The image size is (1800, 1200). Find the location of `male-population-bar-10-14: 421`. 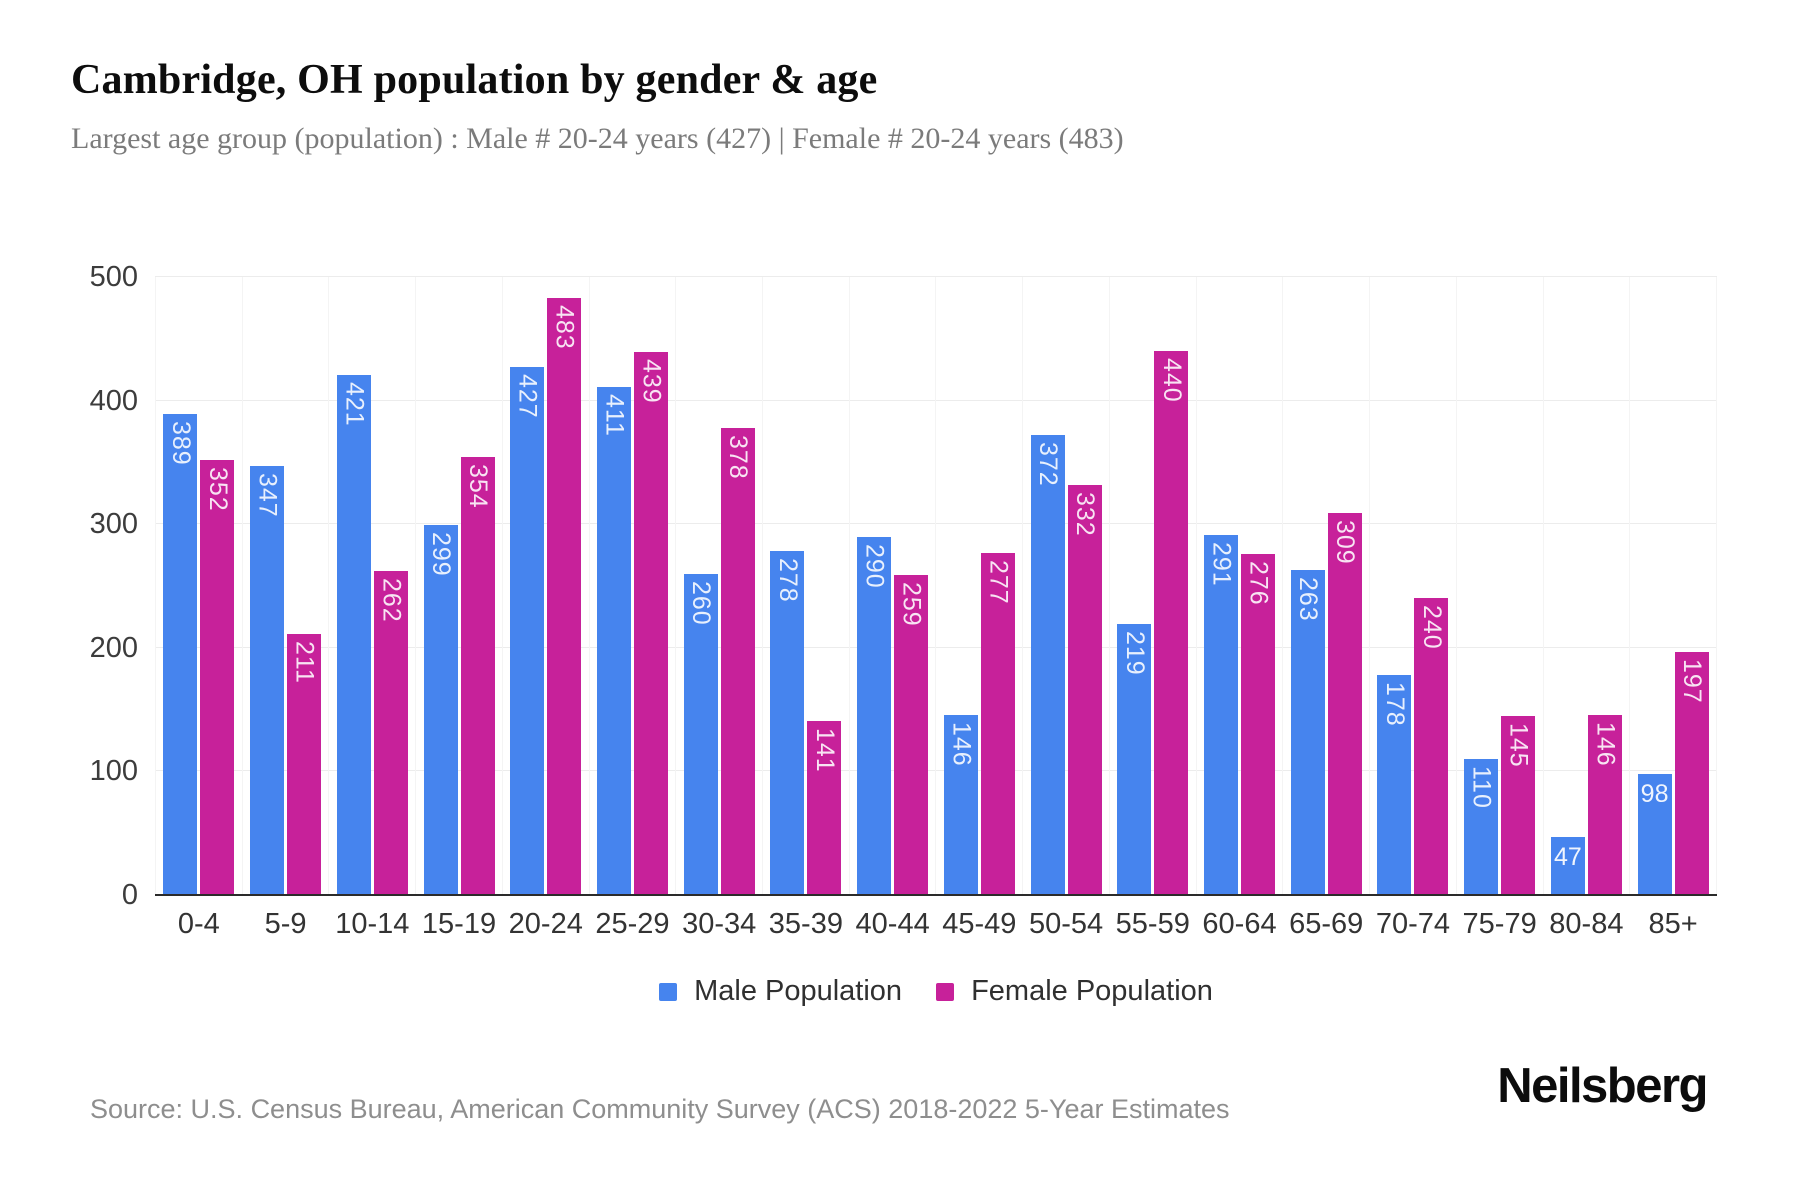

male-population-bar-10-14: 421 is located at coordinates (353, 634).